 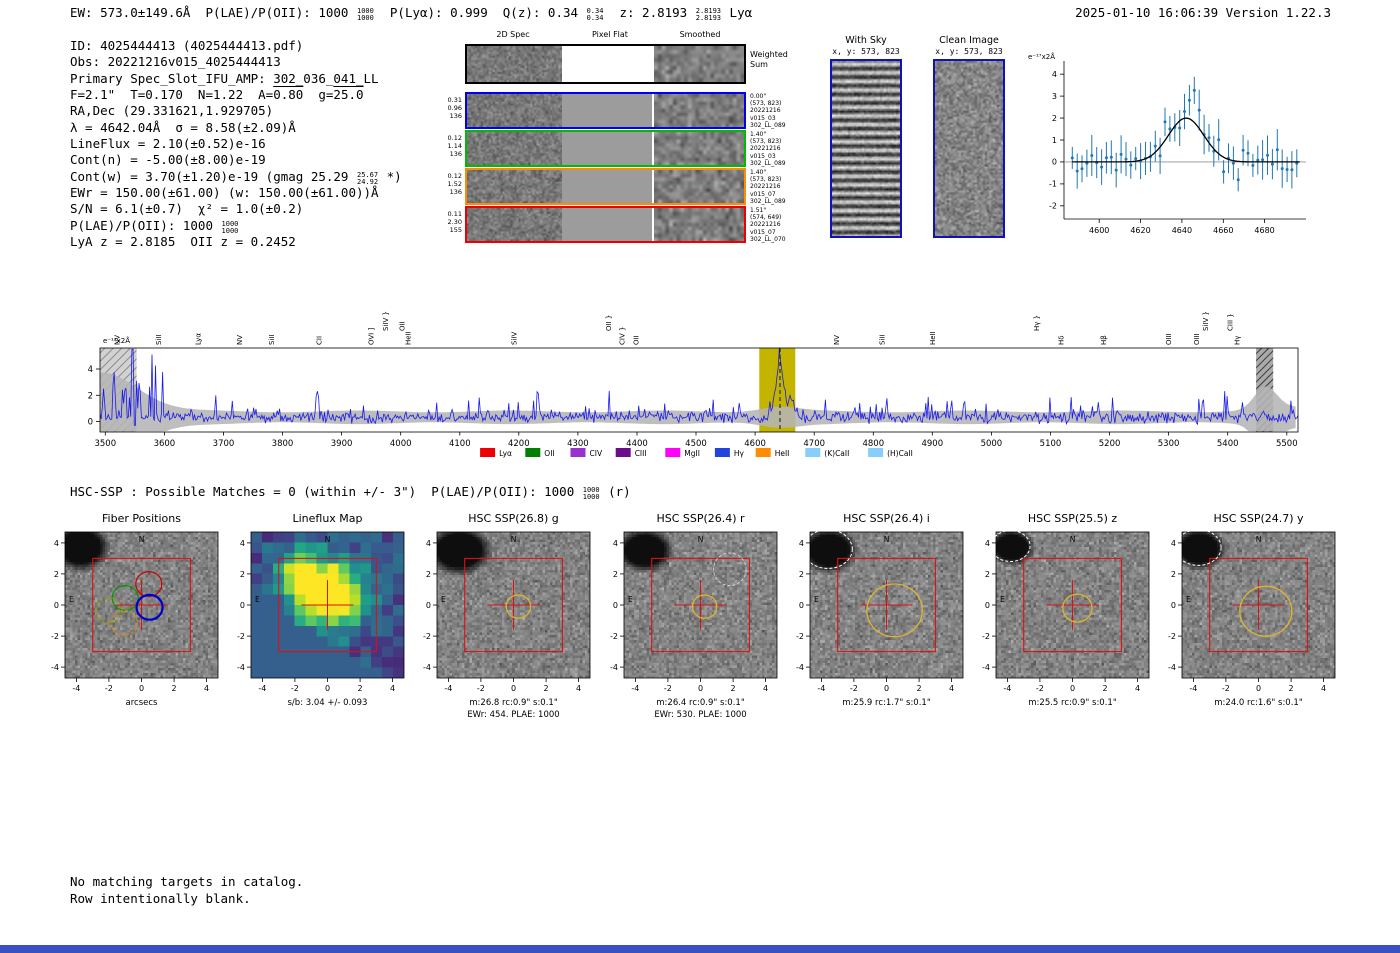 I want to click on svg-text: (K)CaII, so click(x=836, y=453).